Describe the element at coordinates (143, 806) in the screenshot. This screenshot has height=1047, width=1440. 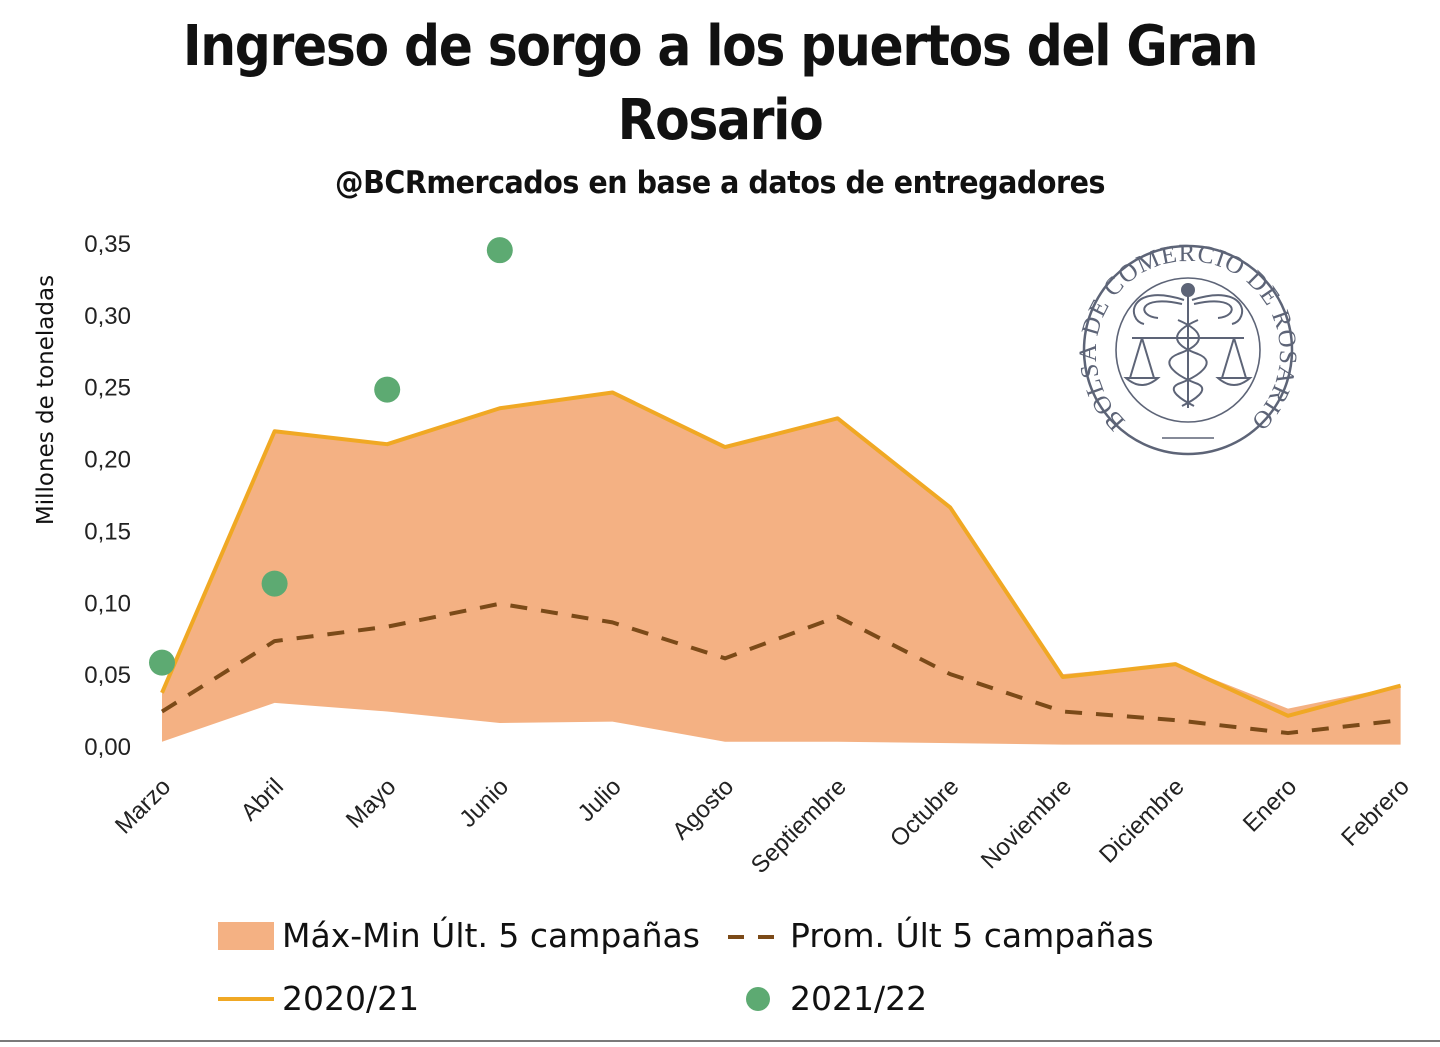
I see `x-tick-label: Marzo` at that location.